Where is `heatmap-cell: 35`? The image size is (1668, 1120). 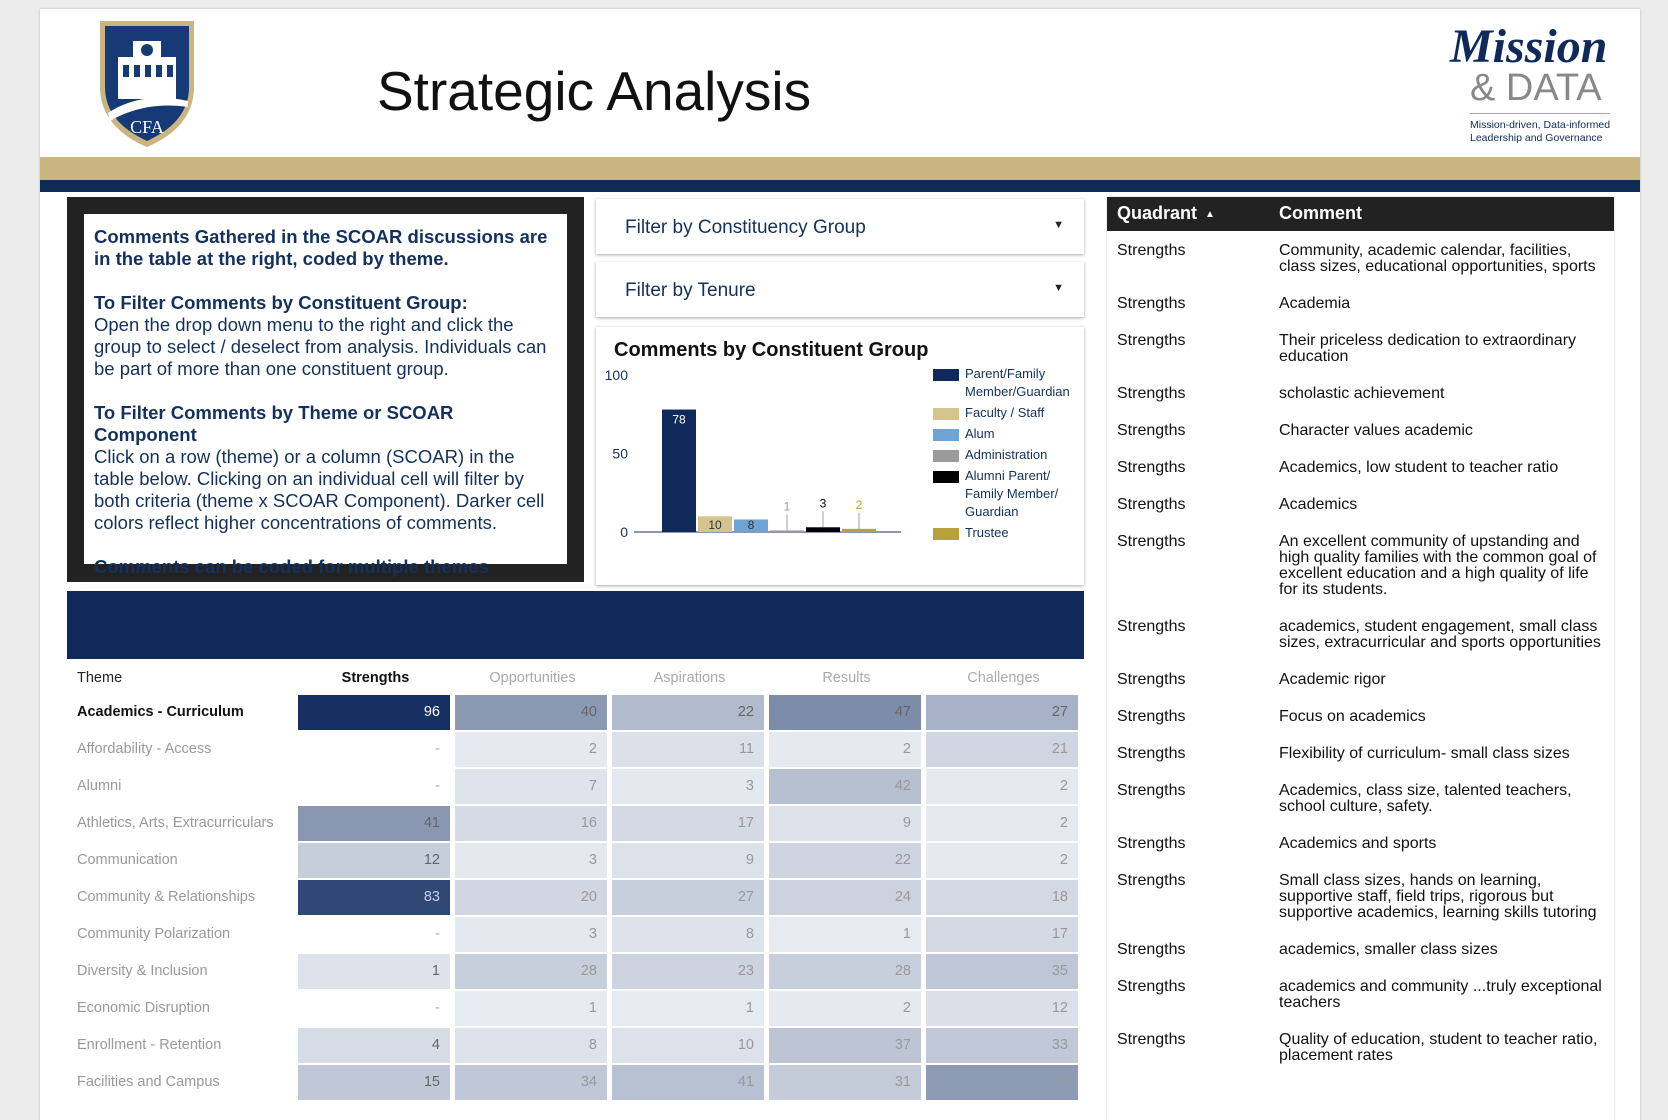 heatmap-cell: 35 is located at coordinates (1002, 971).